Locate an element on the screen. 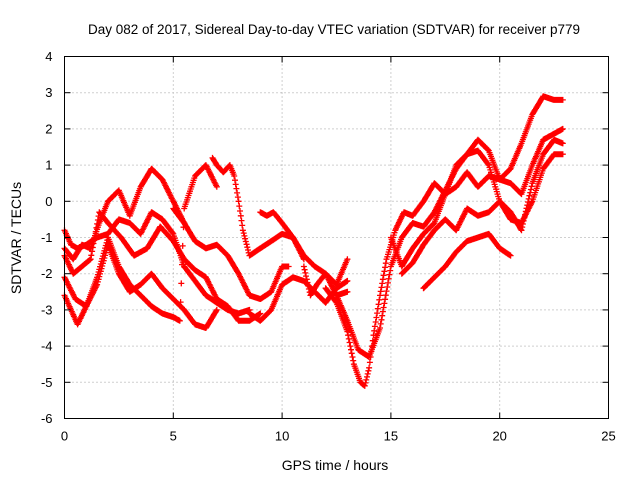  y-tick-label: -5 is located at coordinates (47, 382).